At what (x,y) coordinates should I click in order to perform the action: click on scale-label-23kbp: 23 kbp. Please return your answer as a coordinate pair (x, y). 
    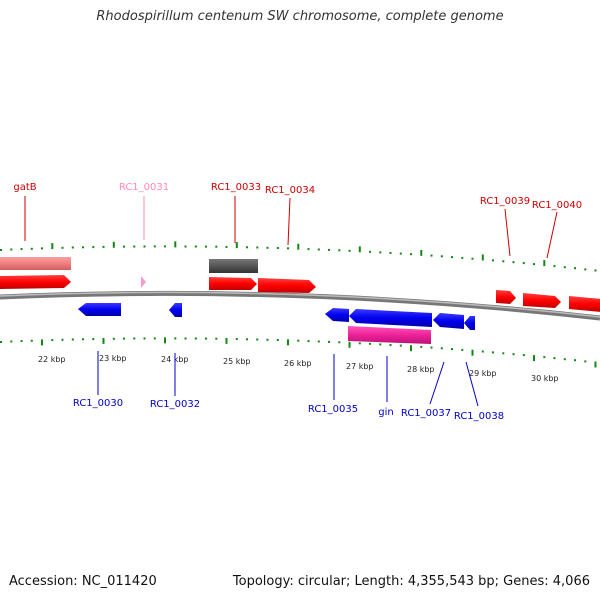
    Looking at the image, I should click on (113, 358).